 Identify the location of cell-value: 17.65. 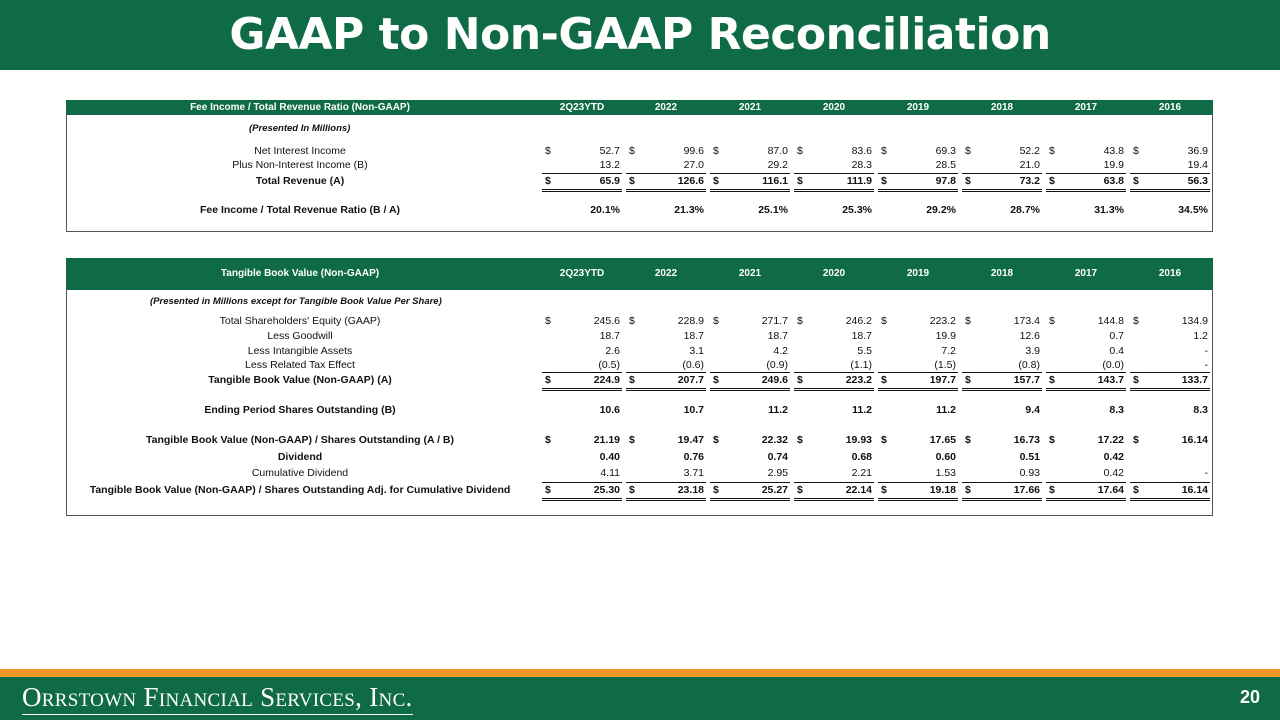
(942, 440).